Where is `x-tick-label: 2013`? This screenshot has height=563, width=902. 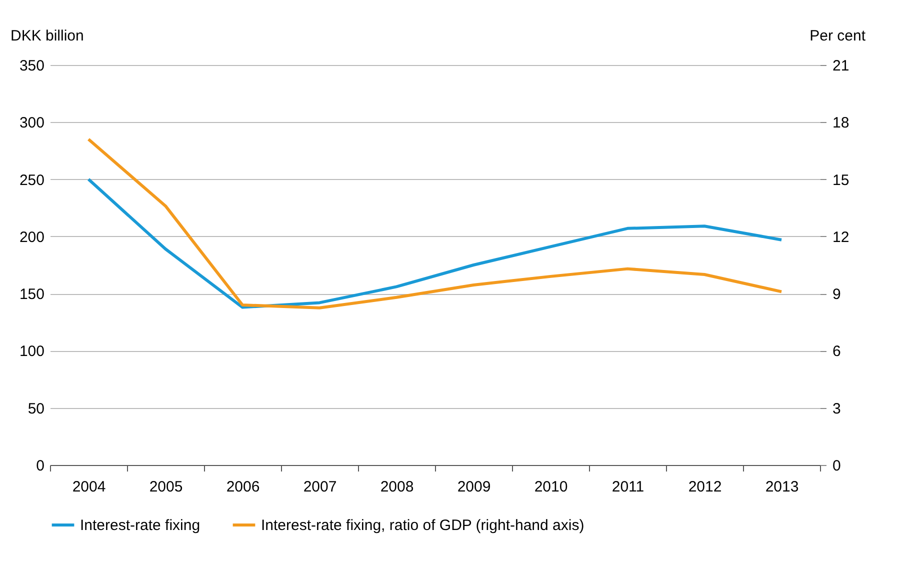
x-tick-label: 2013 is located at coordinates (782, 487).